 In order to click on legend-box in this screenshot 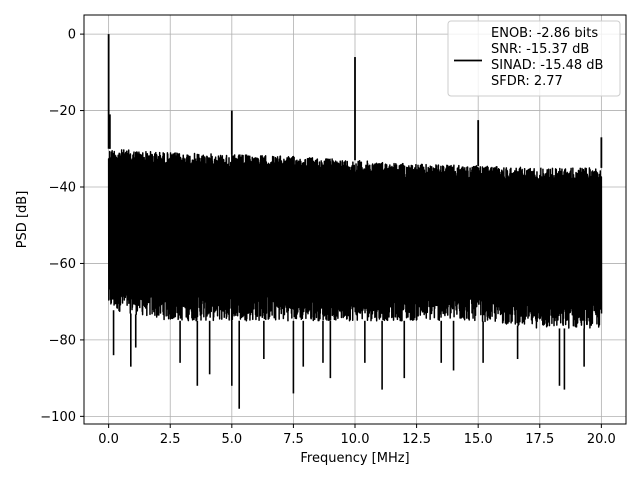, I will do `click(534, 58)`.